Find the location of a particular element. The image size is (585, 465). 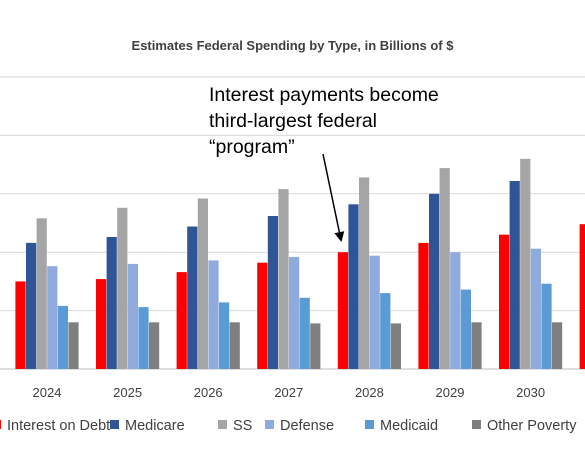

bar-ss-2024 is located at coordinates (41, 293).